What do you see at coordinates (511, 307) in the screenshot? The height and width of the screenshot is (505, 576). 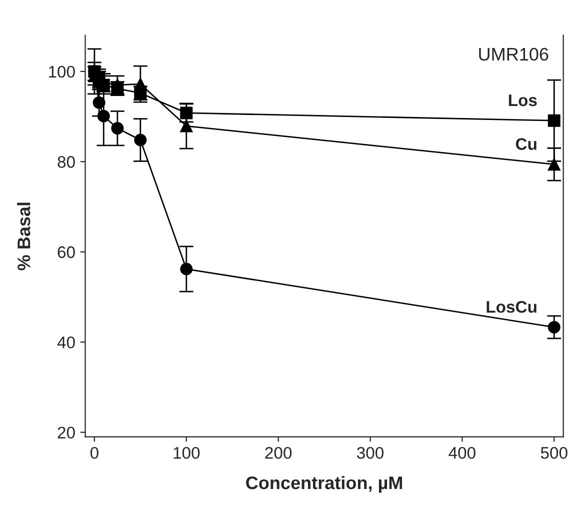 I see `series-label: LosCu` at bounding box center [511, 307].